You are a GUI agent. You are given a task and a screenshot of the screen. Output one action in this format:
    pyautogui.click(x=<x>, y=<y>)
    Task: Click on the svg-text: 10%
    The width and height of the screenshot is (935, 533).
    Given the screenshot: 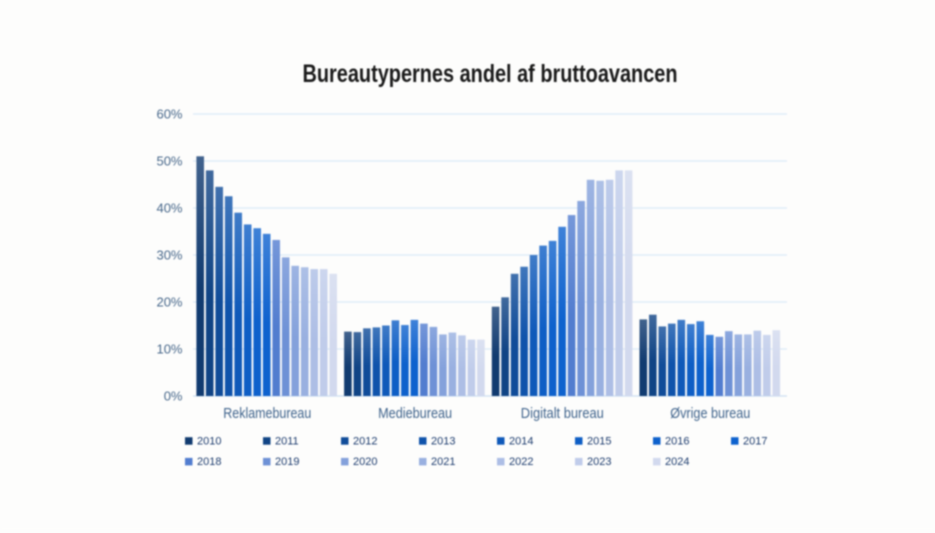 What is the action you would take?
    pyautogui.click(x=169, y=348)
    